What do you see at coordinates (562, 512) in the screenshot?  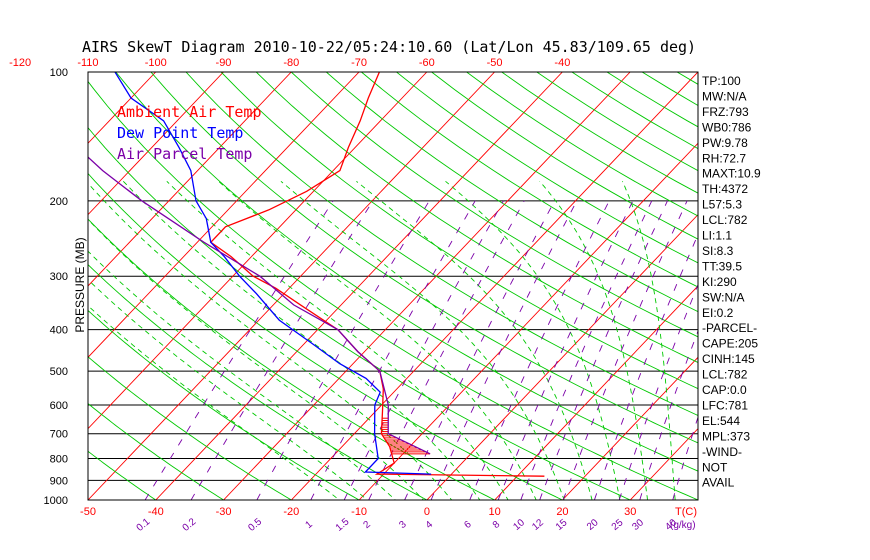 I see `bottom-temperature-tick-label: 20` at bounding box center [562, 512].